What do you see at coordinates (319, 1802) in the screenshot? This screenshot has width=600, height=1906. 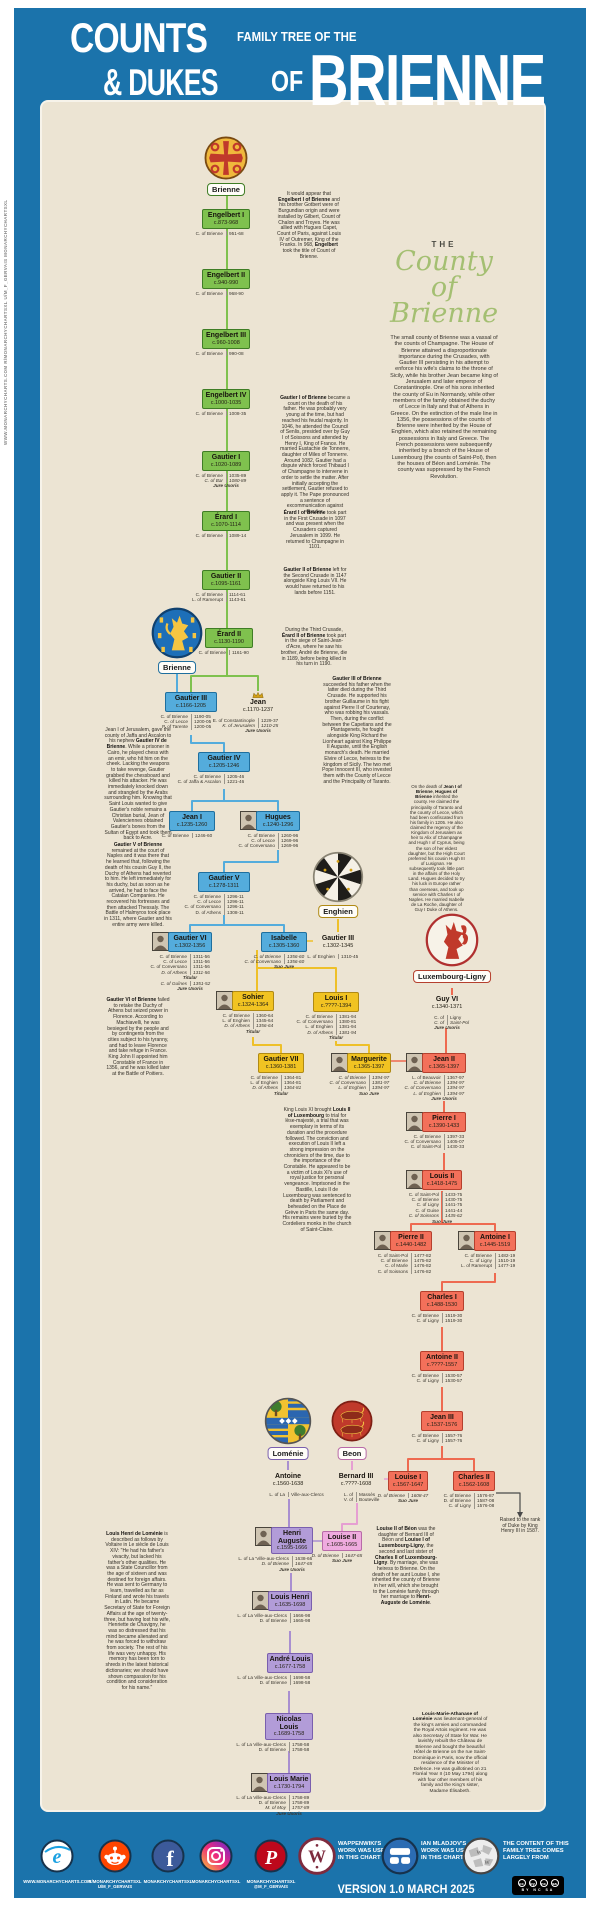 I see `title-dates: 1758-89` at bounding box center [319, 1802].